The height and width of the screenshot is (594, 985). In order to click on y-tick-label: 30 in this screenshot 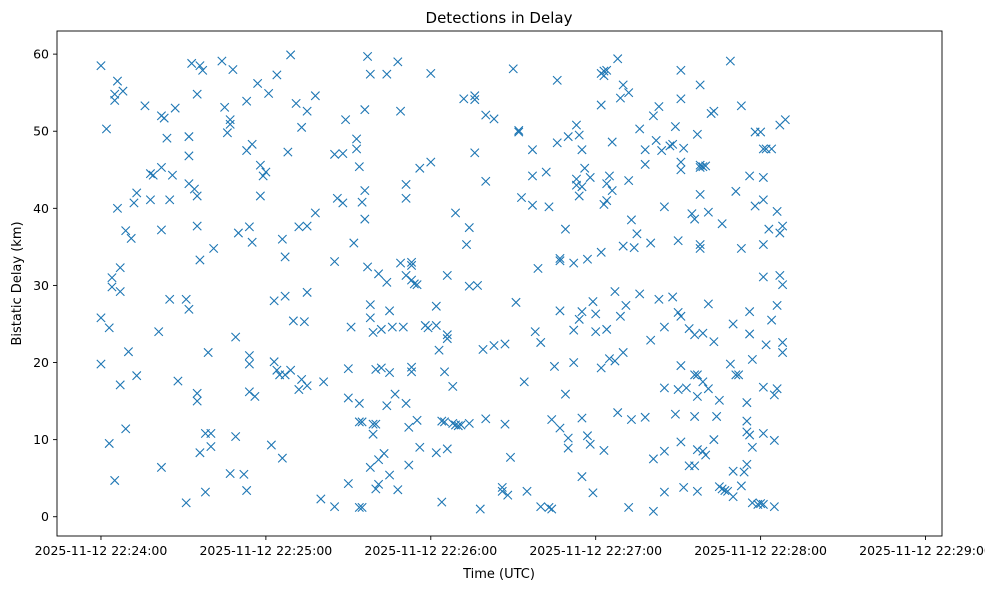, I will do `click(41, 285)`.